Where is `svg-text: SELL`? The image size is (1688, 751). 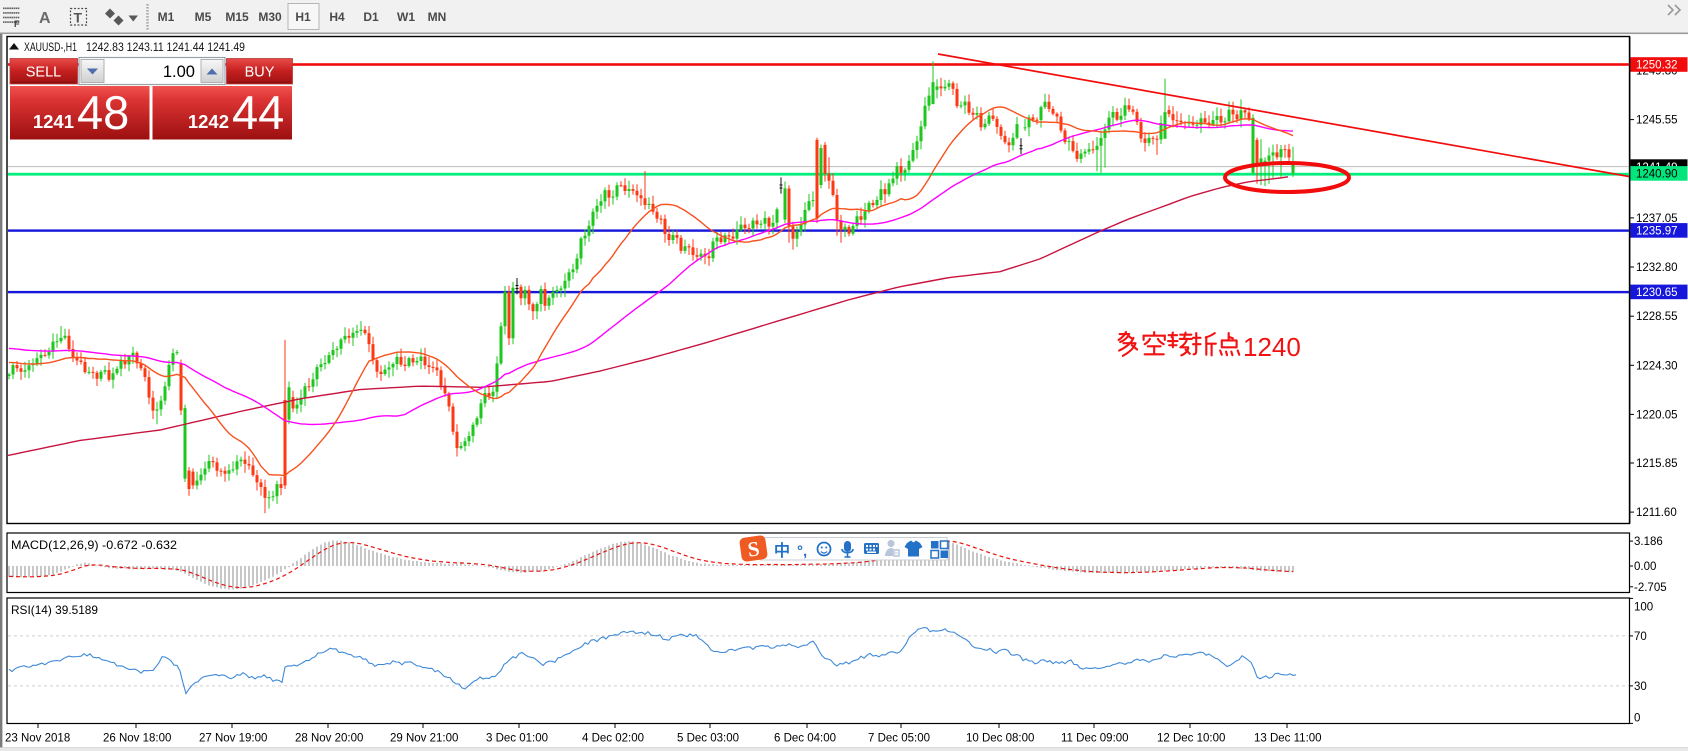 svg-text: SELL is located at coordinates (43, 73).